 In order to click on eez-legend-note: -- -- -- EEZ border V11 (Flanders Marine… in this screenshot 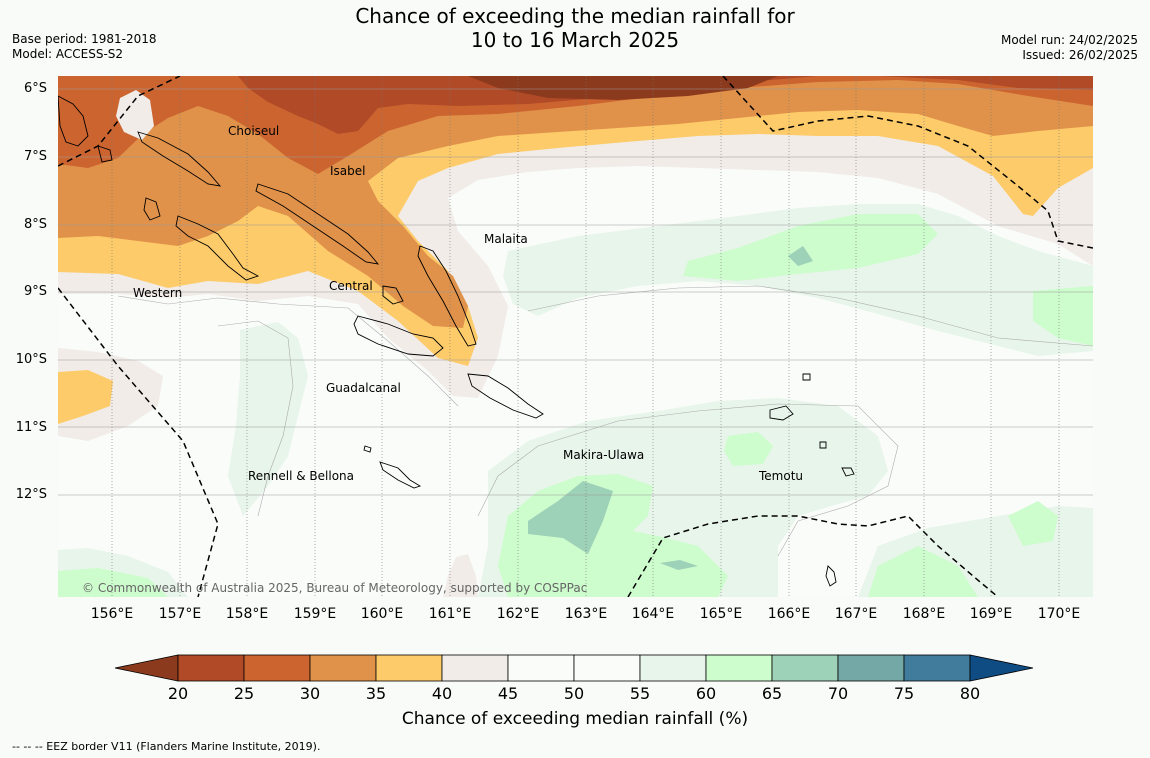, I will do `click(166, 746)`.